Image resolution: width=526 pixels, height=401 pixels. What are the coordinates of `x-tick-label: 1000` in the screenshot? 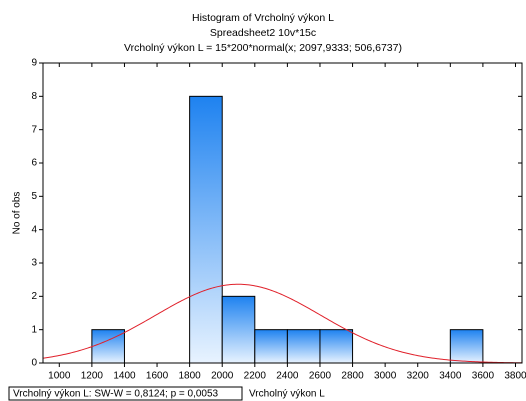 It's located at (59, 376).